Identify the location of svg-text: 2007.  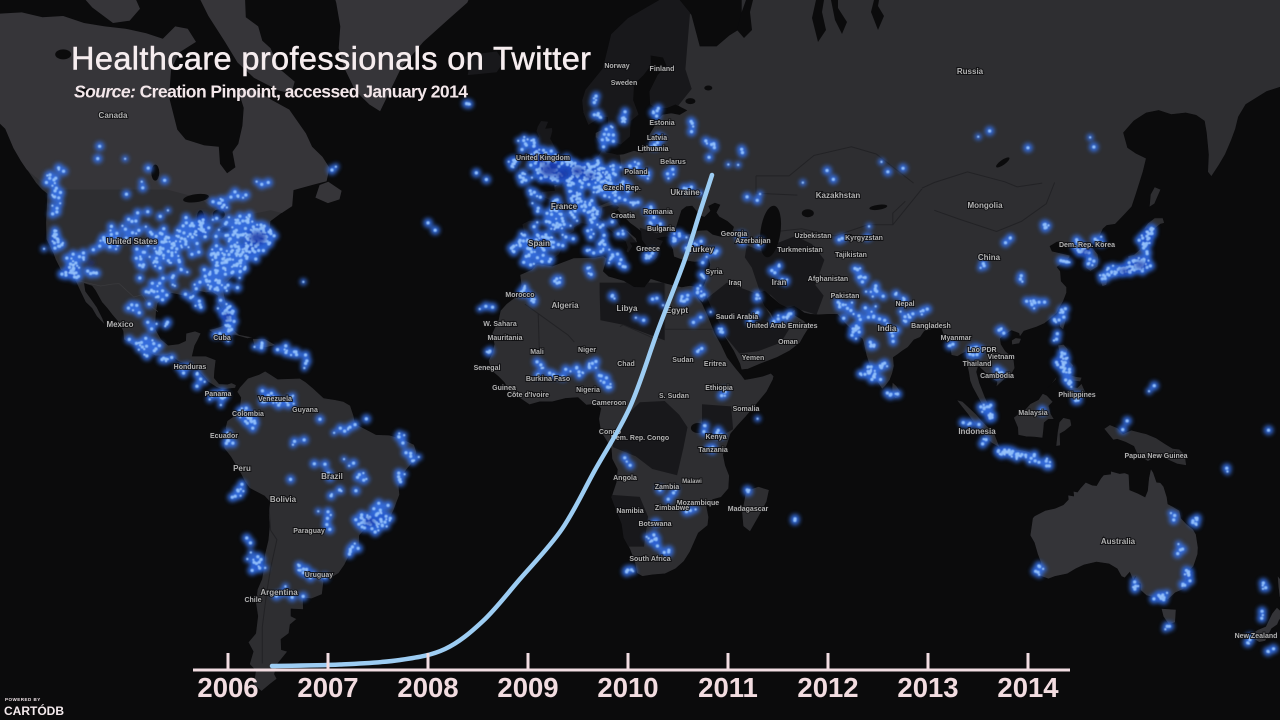
(327, 687).